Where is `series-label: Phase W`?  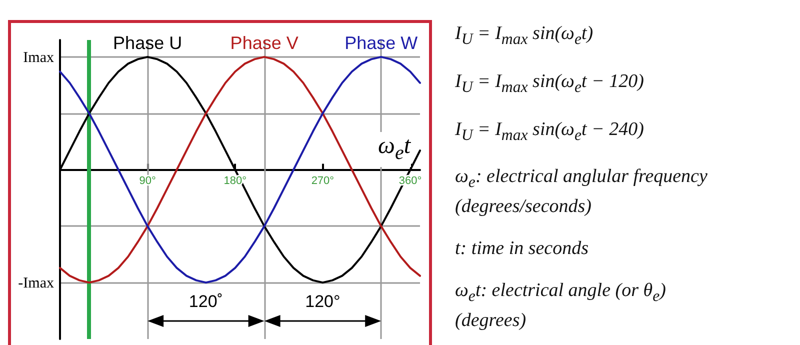
series-label: Phase W is located at coordinates (381, 42).